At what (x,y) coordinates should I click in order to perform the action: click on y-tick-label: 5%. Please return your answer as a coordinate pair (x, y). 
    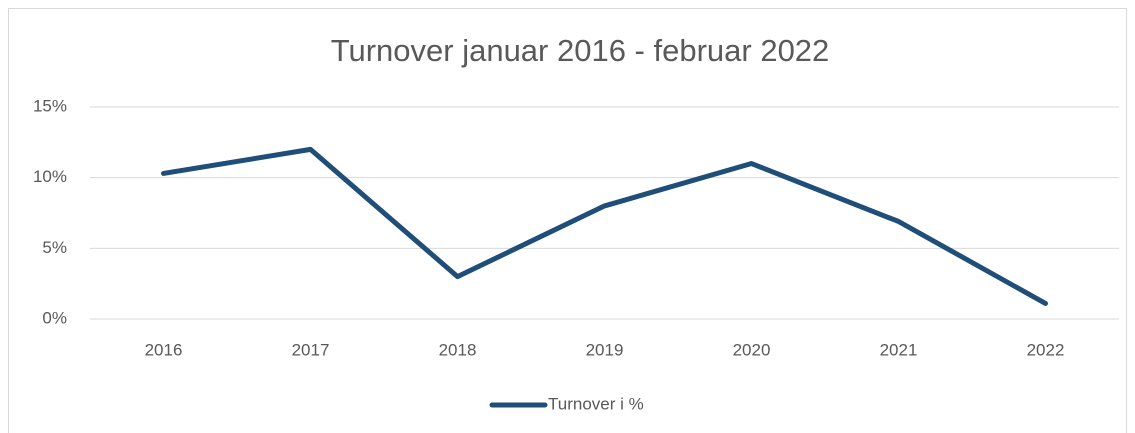
    Looking at the image, I should click on (54, 247).